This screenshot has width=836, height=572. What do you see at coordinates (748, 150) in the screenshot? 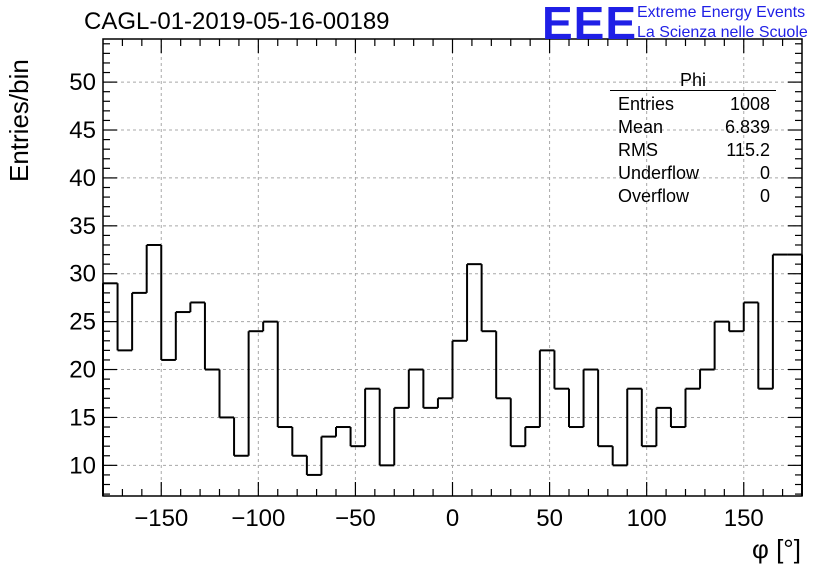
I see `stats-value: 115.2` at bounding box center [748, 150].